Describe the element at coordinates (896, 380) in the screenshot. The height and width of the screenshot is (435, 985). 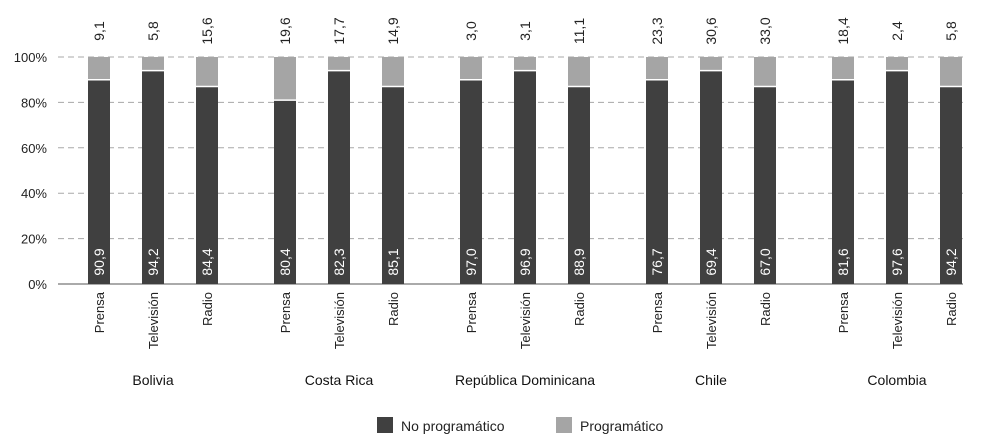
I see `country-label: Colombia` at that location.